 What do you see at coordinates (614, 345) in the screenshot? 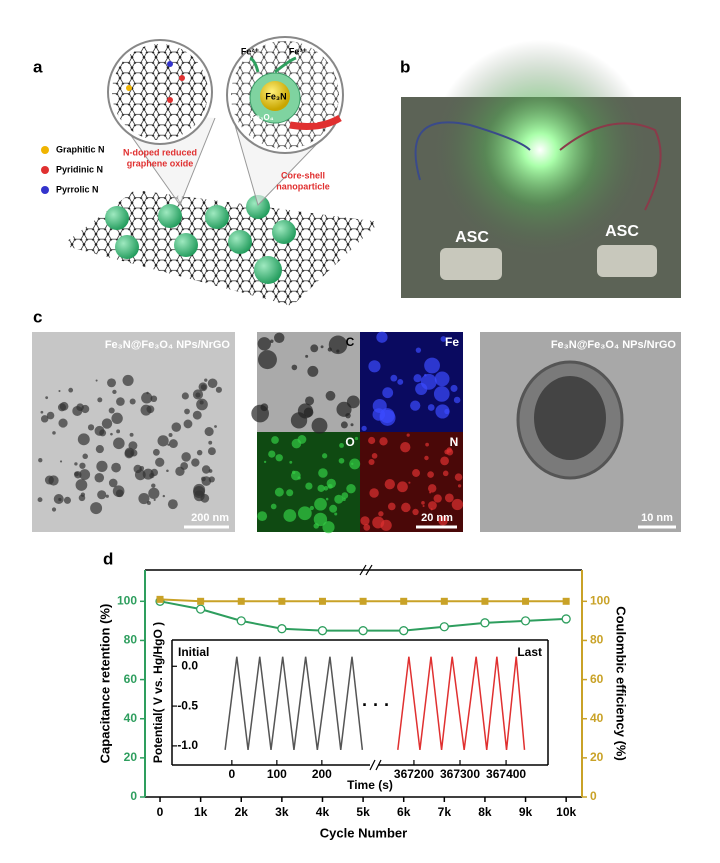
I see `image-title: Fe₃N@Fe₃O₄ NPs/NrGO` at bounding box center [614, 345].